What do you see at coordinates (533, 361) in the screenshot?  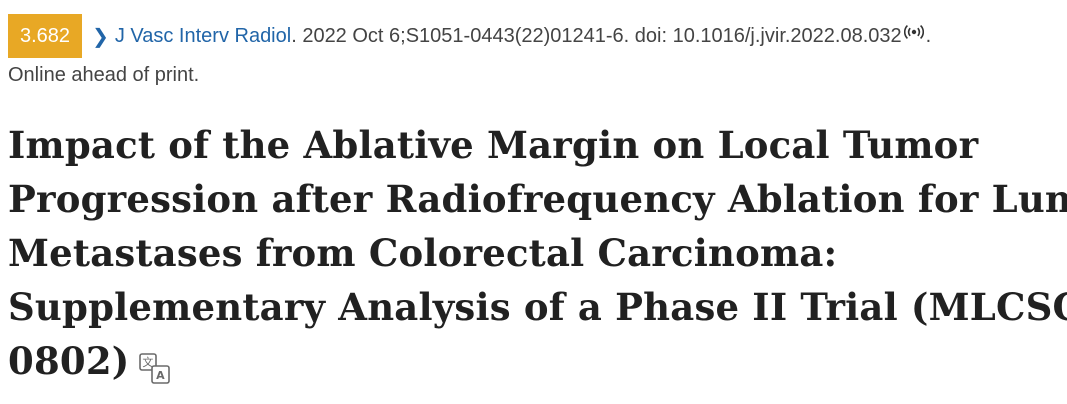 I see `title-line-last: 0802) 文 A` at bounding box center [533, 361].